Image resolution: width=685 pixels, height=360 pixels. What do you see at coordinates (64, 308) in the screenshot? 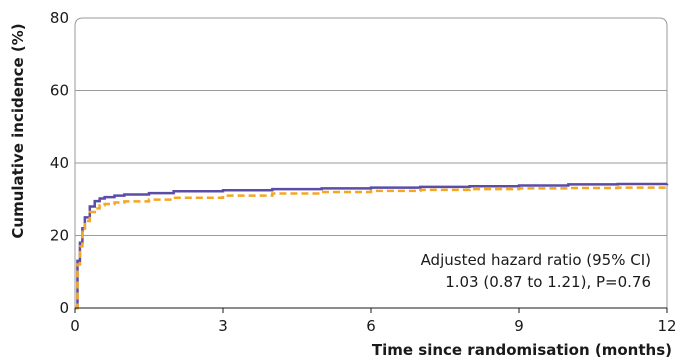
I see `y-tick-label-0: 0` at bounding box center [64, 308].